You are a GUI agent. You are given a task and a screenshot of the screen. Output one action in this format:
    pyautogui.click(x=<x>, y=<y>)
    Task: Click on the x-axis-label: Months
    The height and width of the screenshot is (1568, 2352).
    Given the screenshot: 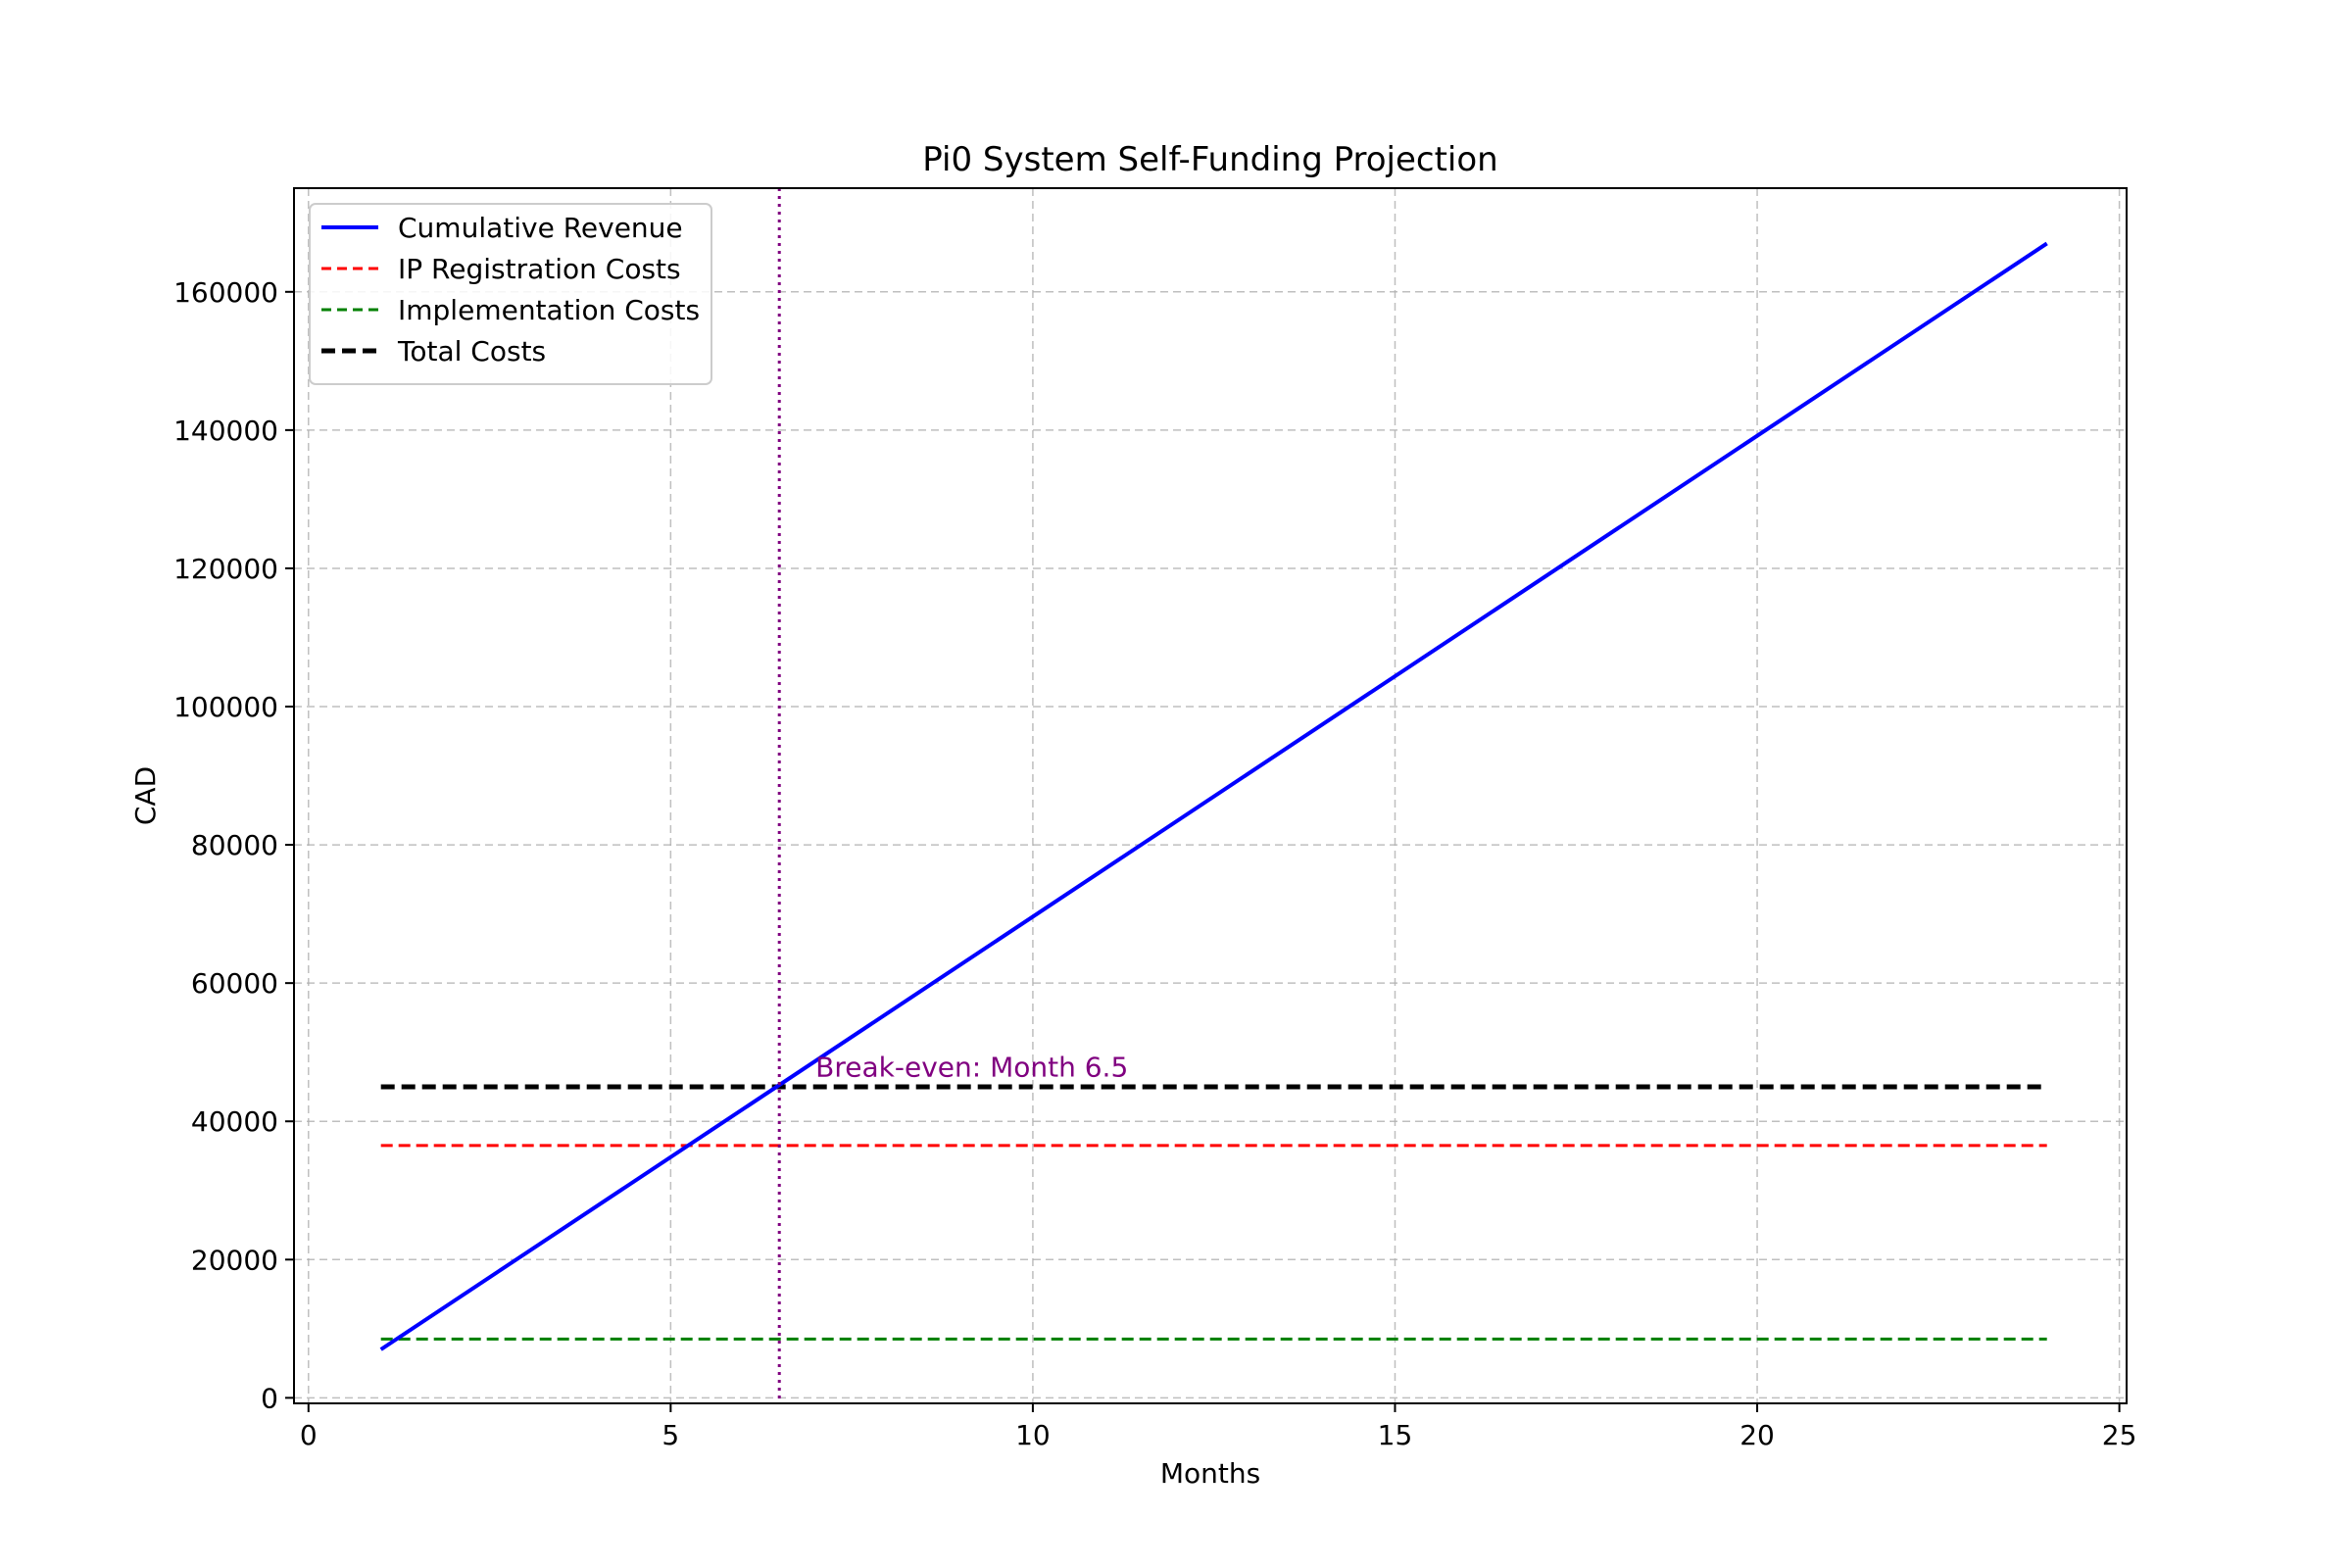 What is the action you would take?
    pyautogui.click(x=1210, y=1473)
    